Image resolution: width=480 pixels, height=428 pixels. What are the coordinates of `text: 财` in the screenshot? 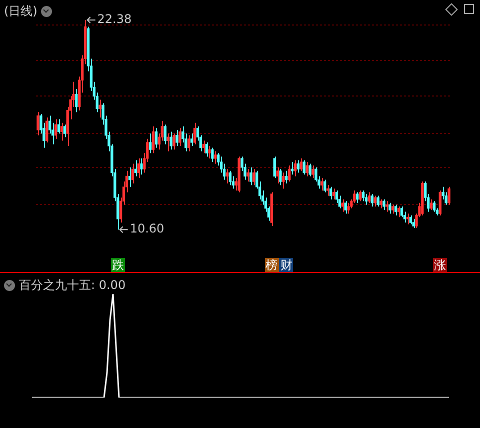 It's located at (286, 265).